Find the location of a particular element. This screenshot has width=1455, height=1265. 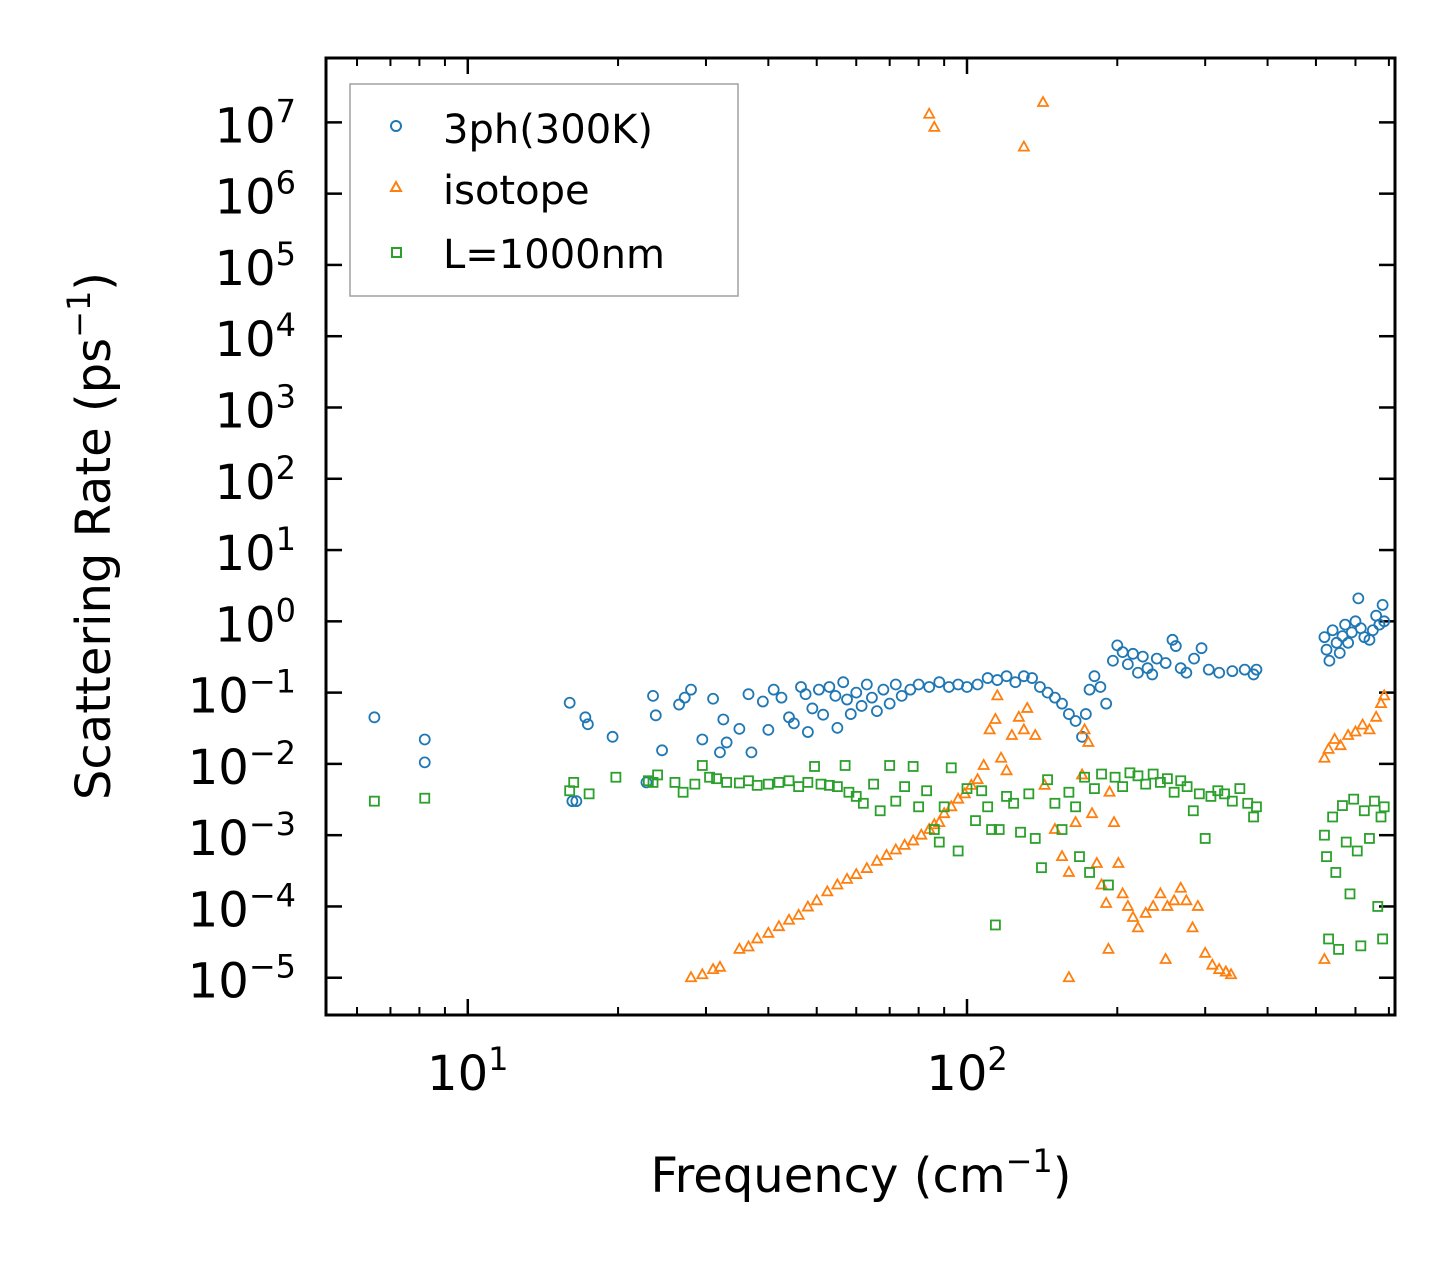

y-tick-label: 10⁻² is located at coordinates (242, 765).